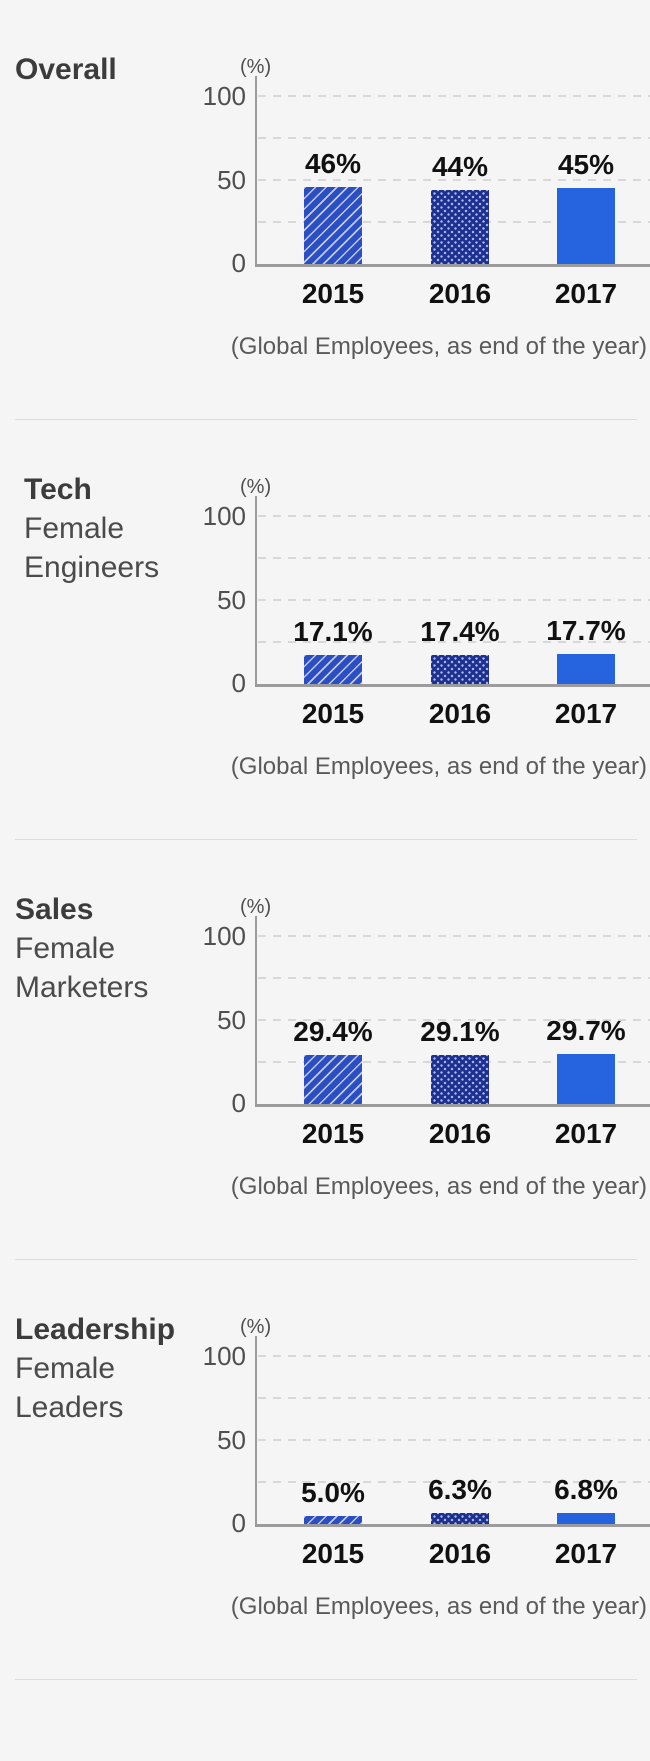 The width and height of the screenshot is (650, 1761). Describe the element at coordinates (460, 1490) in the screenshot. I see `bar-value-label-2016: 6.3%` at that location.